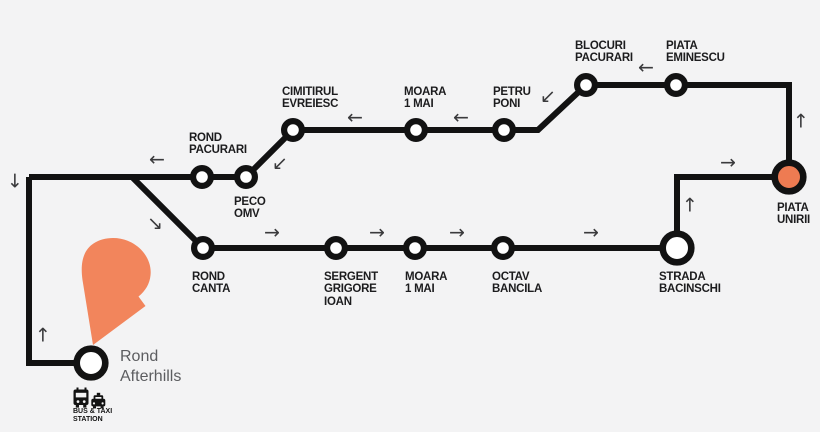 This screenshot has width=820, height=432. What do you see at coordinates (93, 415) in the screenshot?
I see `bus-taxi-station-label: BUS & TAXI STATION` at bounding box center [93, 415].